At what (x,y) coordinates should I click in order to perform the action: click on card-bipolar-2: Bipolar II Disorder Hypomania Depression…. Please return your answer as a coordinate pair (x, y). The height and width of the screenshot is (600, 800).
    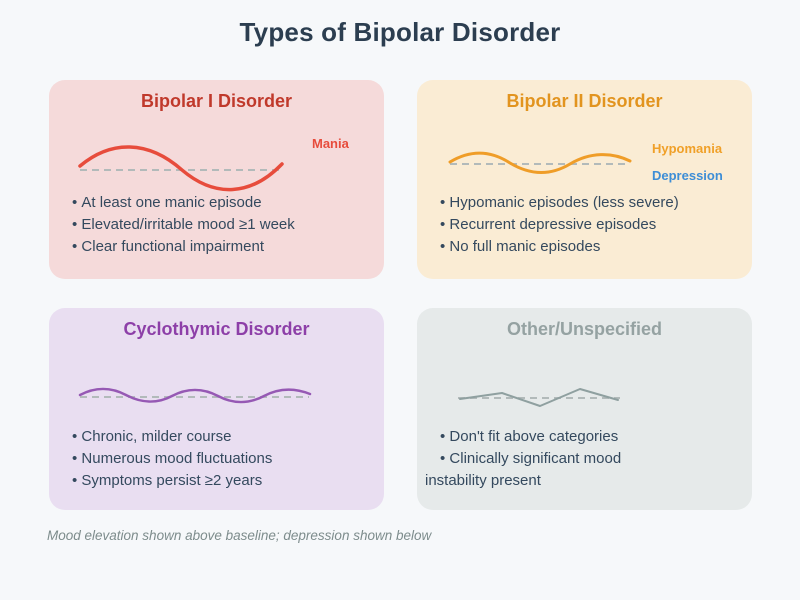
    Looking at the image, I should click on (584, 179).